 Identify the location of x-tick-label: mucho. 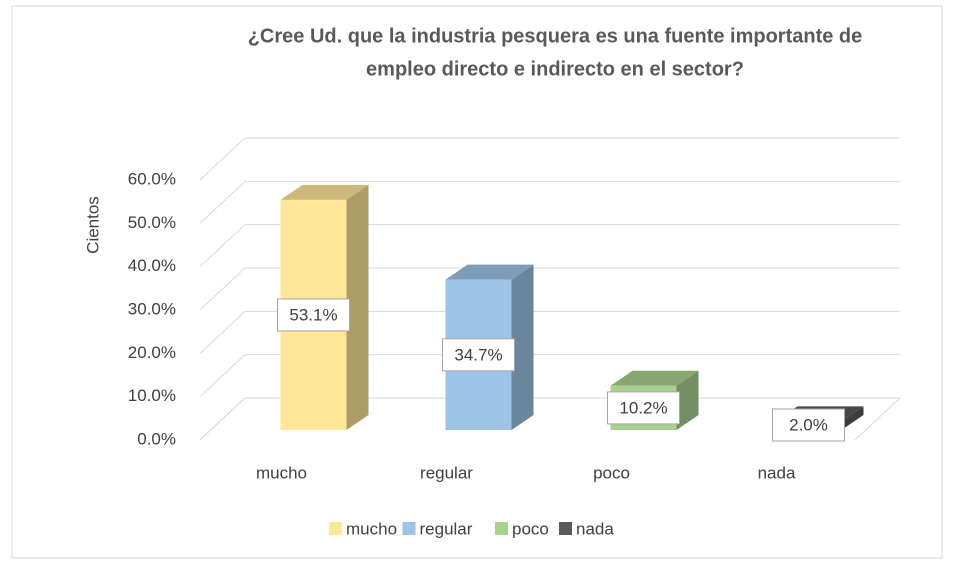
(281, 472).